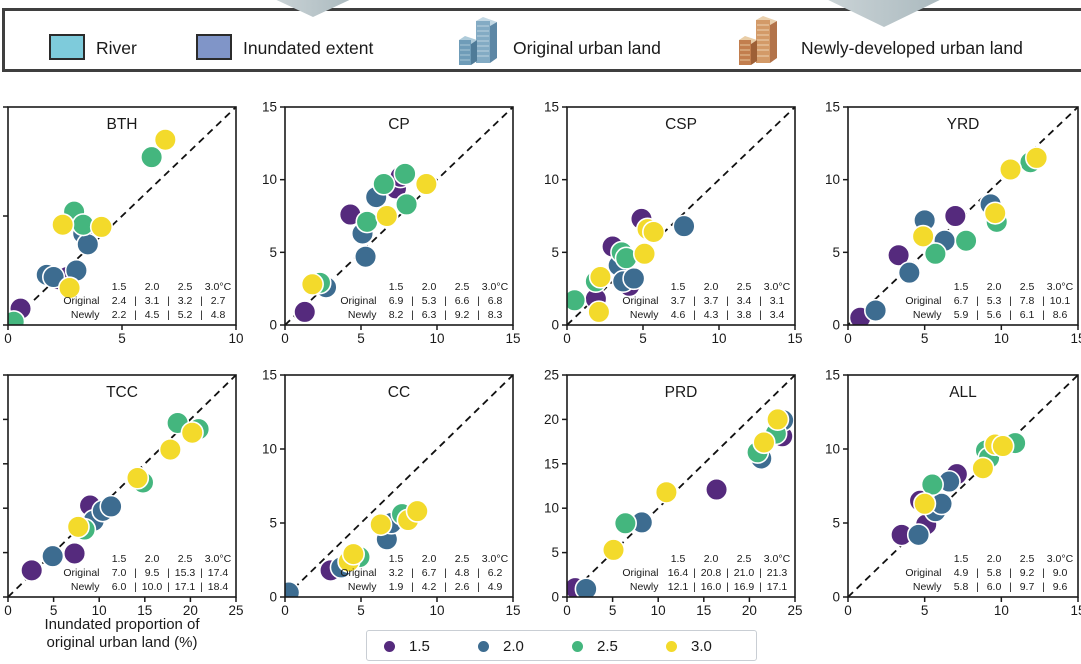  I want to click on inundated-extent-swatch, so click(214, 47).